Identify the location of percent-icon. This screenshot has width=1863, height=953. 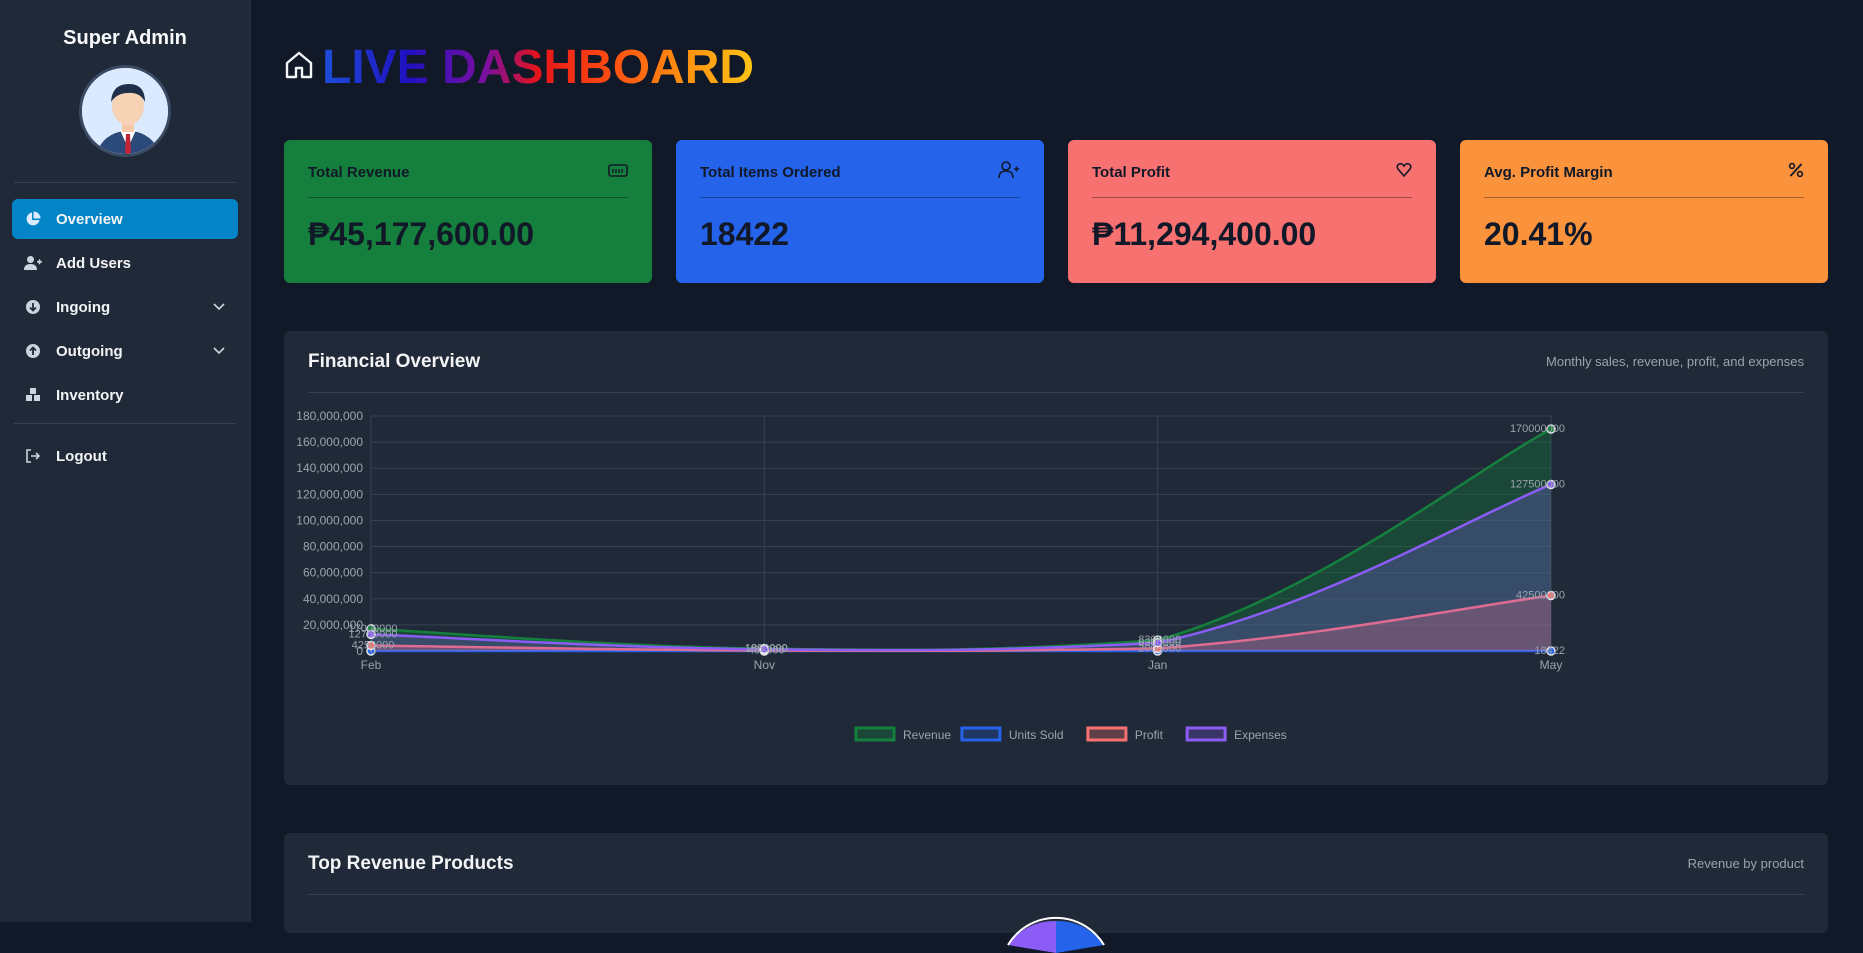
(1796, 172).